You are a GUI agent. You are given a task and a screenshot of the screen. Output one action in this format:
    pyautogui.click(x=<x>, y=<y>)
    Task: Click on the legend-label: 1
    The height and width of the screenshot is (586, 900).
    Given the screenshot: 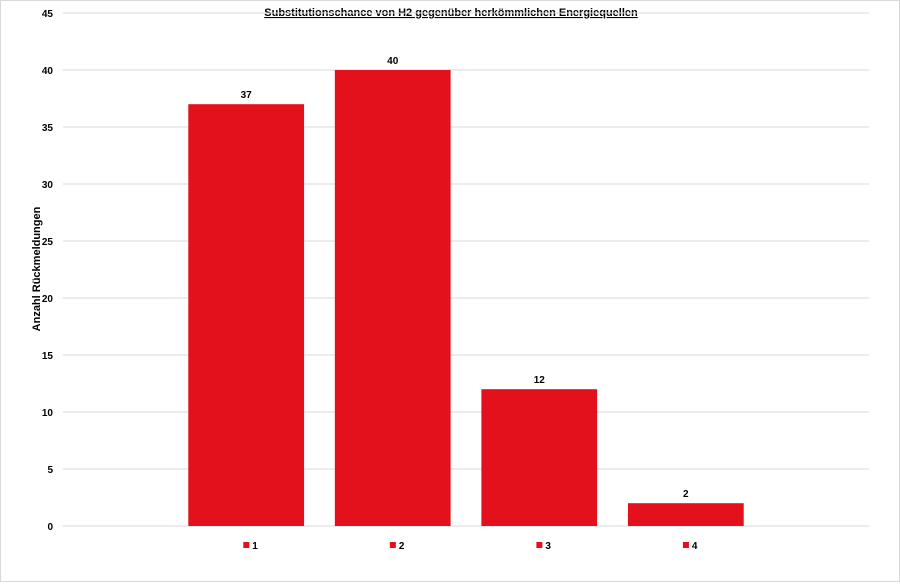 What is the action you would take?
    pyautogui.click(x=255, y=546)
    